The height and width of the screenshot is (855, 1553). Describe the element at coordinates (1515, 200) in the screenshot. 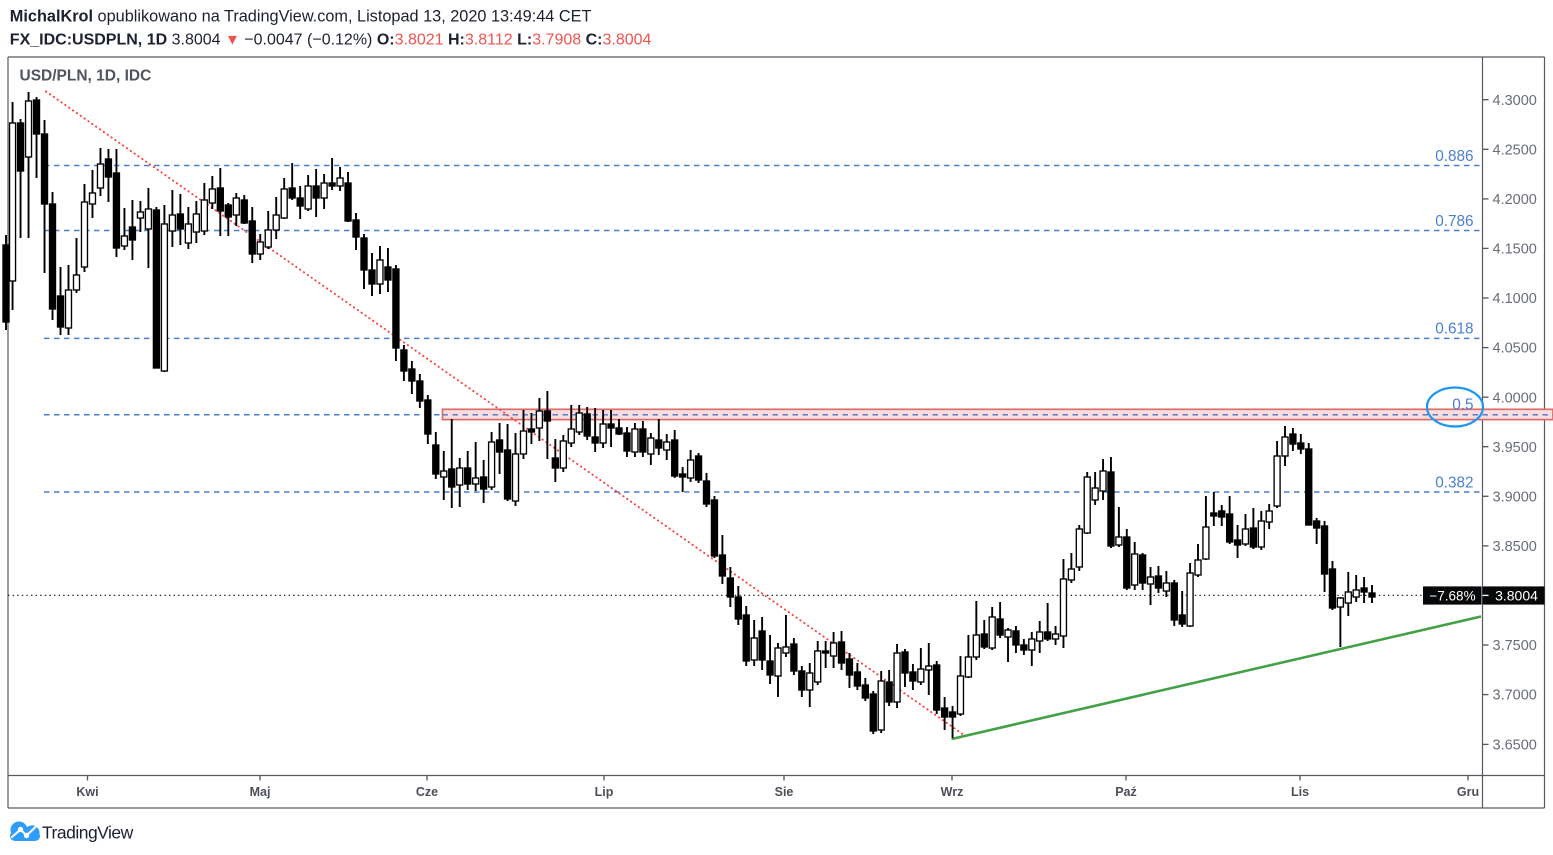

I see `svg-text: 4.2000` at that location.